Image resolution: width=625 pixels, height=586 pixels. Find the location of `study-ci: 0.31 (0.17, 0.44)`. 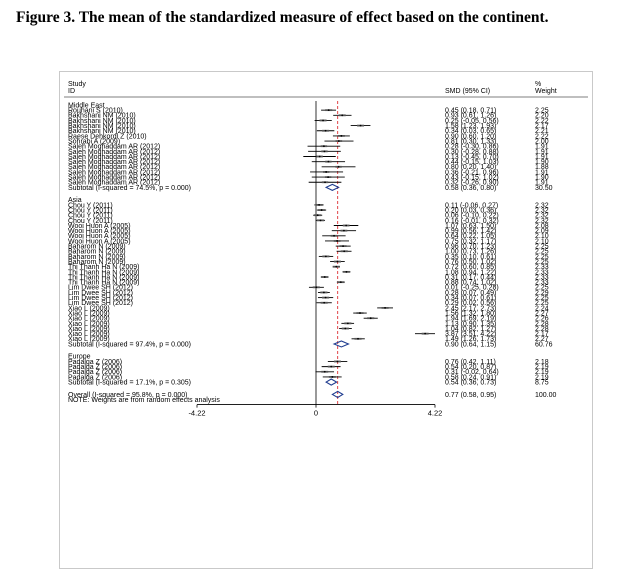

study-ci: 0.31 (0.17, 0.44) is located at coordinates (470, 277).